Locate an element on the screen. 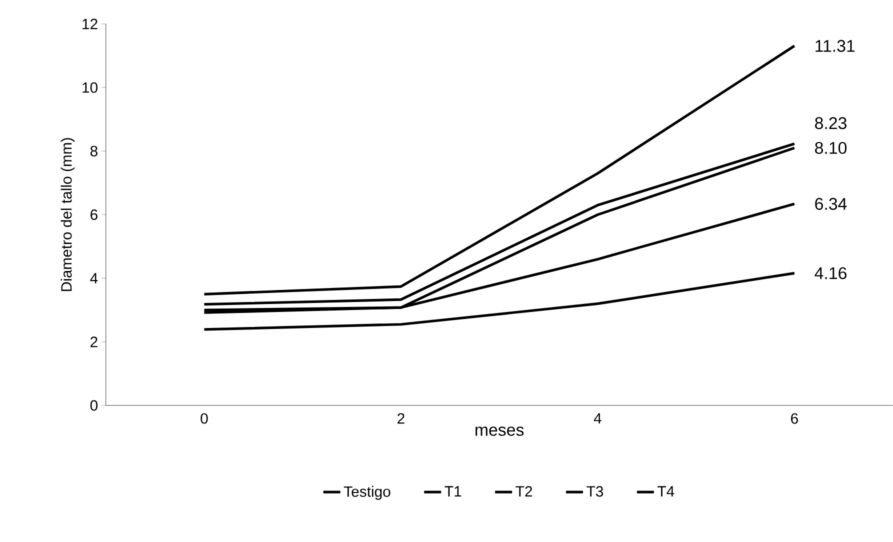  legend-label: T4 is located at coordinates (666, 491).